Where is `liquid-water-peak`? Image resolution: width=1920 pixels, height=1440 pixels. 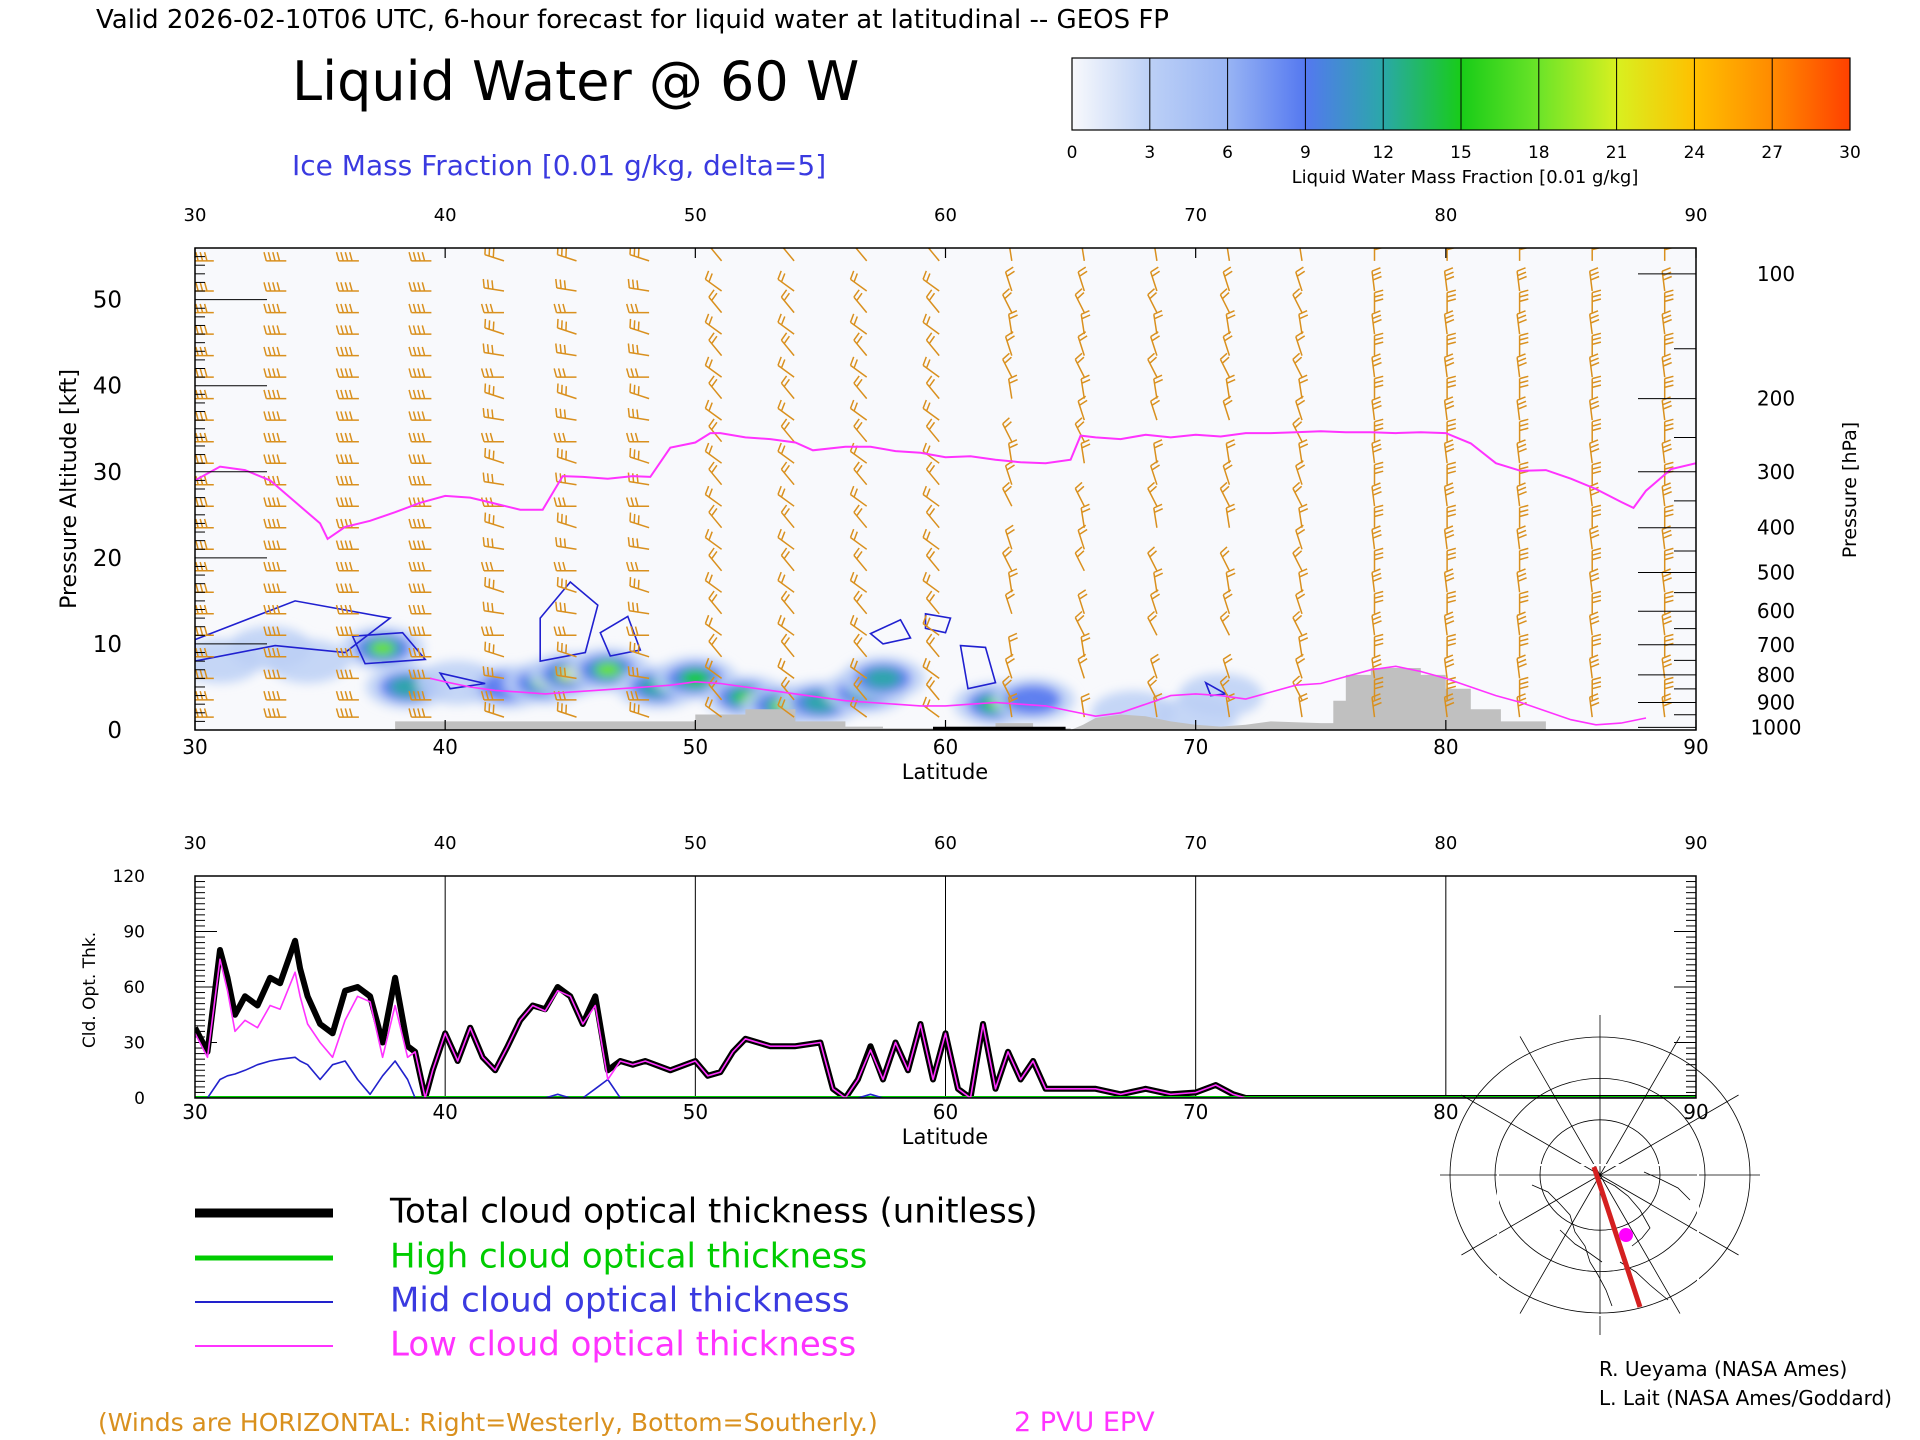
liquid-water-peak is located at coordinates (382, 648).